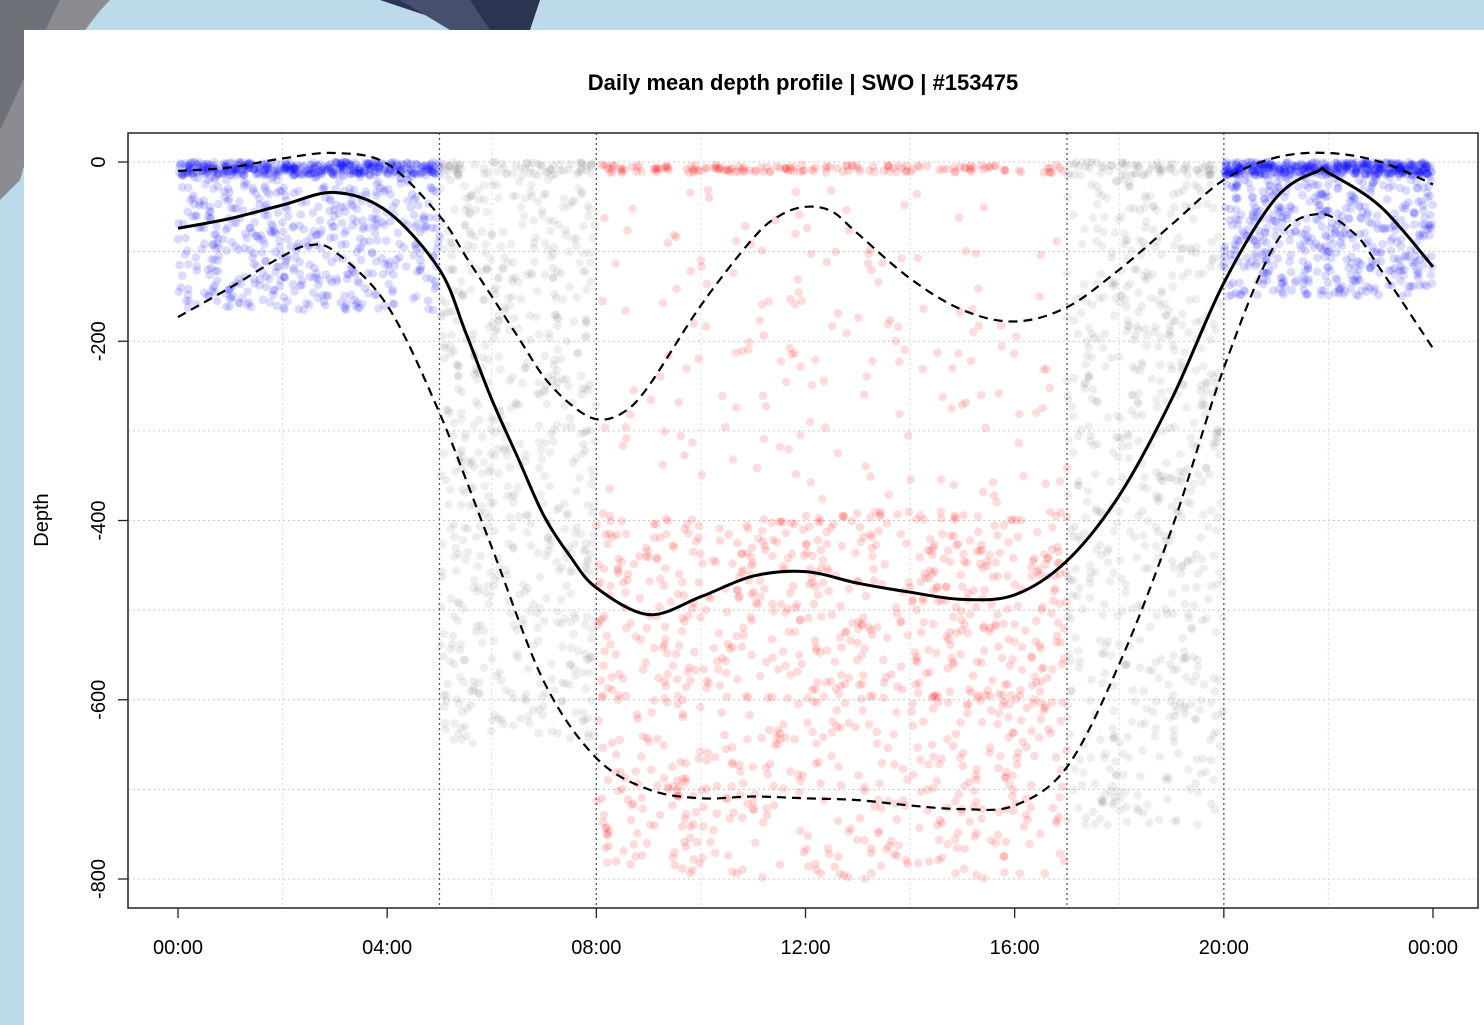 This screenshot has width=1484, height=1025. What do you see at coordinates (803, 82) in the screenshot?
I see `chart-title: Daily mean depth profile | SWO | #153475` at bounding box center [803, 82].